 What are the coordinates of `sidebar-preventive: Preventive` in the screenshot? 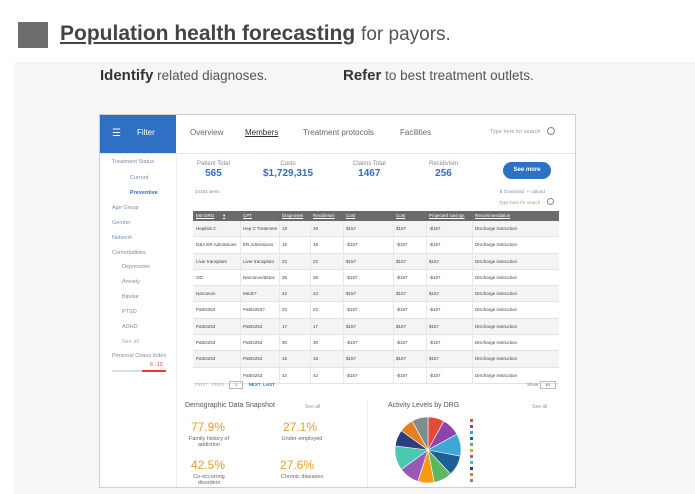 It's located at (144, 193).